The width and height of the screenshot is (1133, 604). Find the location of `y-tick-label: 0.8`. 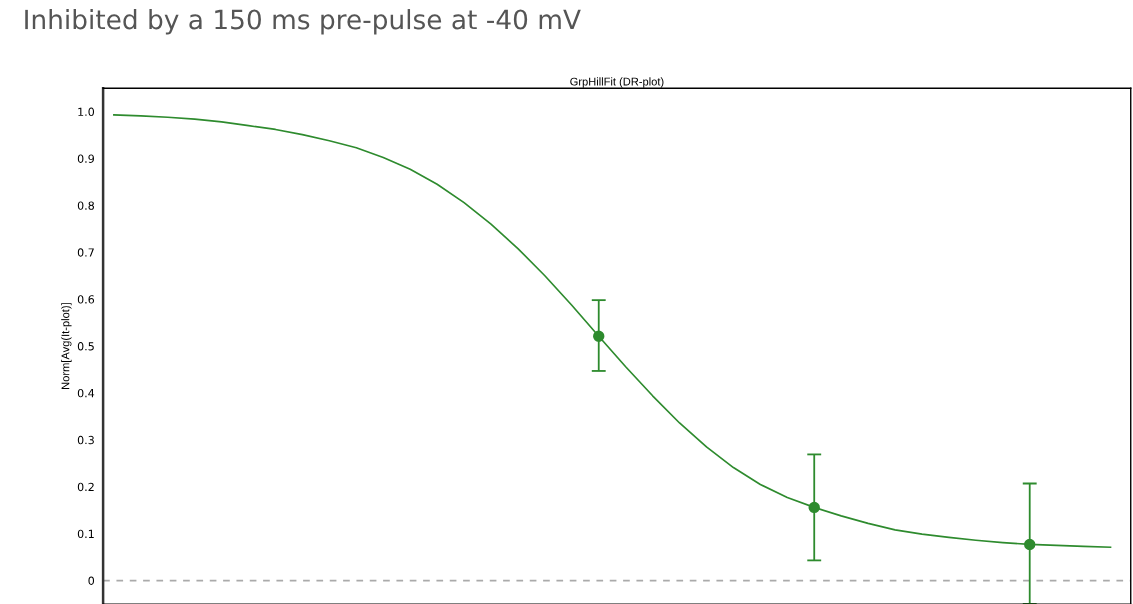

y-tick-label: 0.8 is located at coordinates (86, 205).